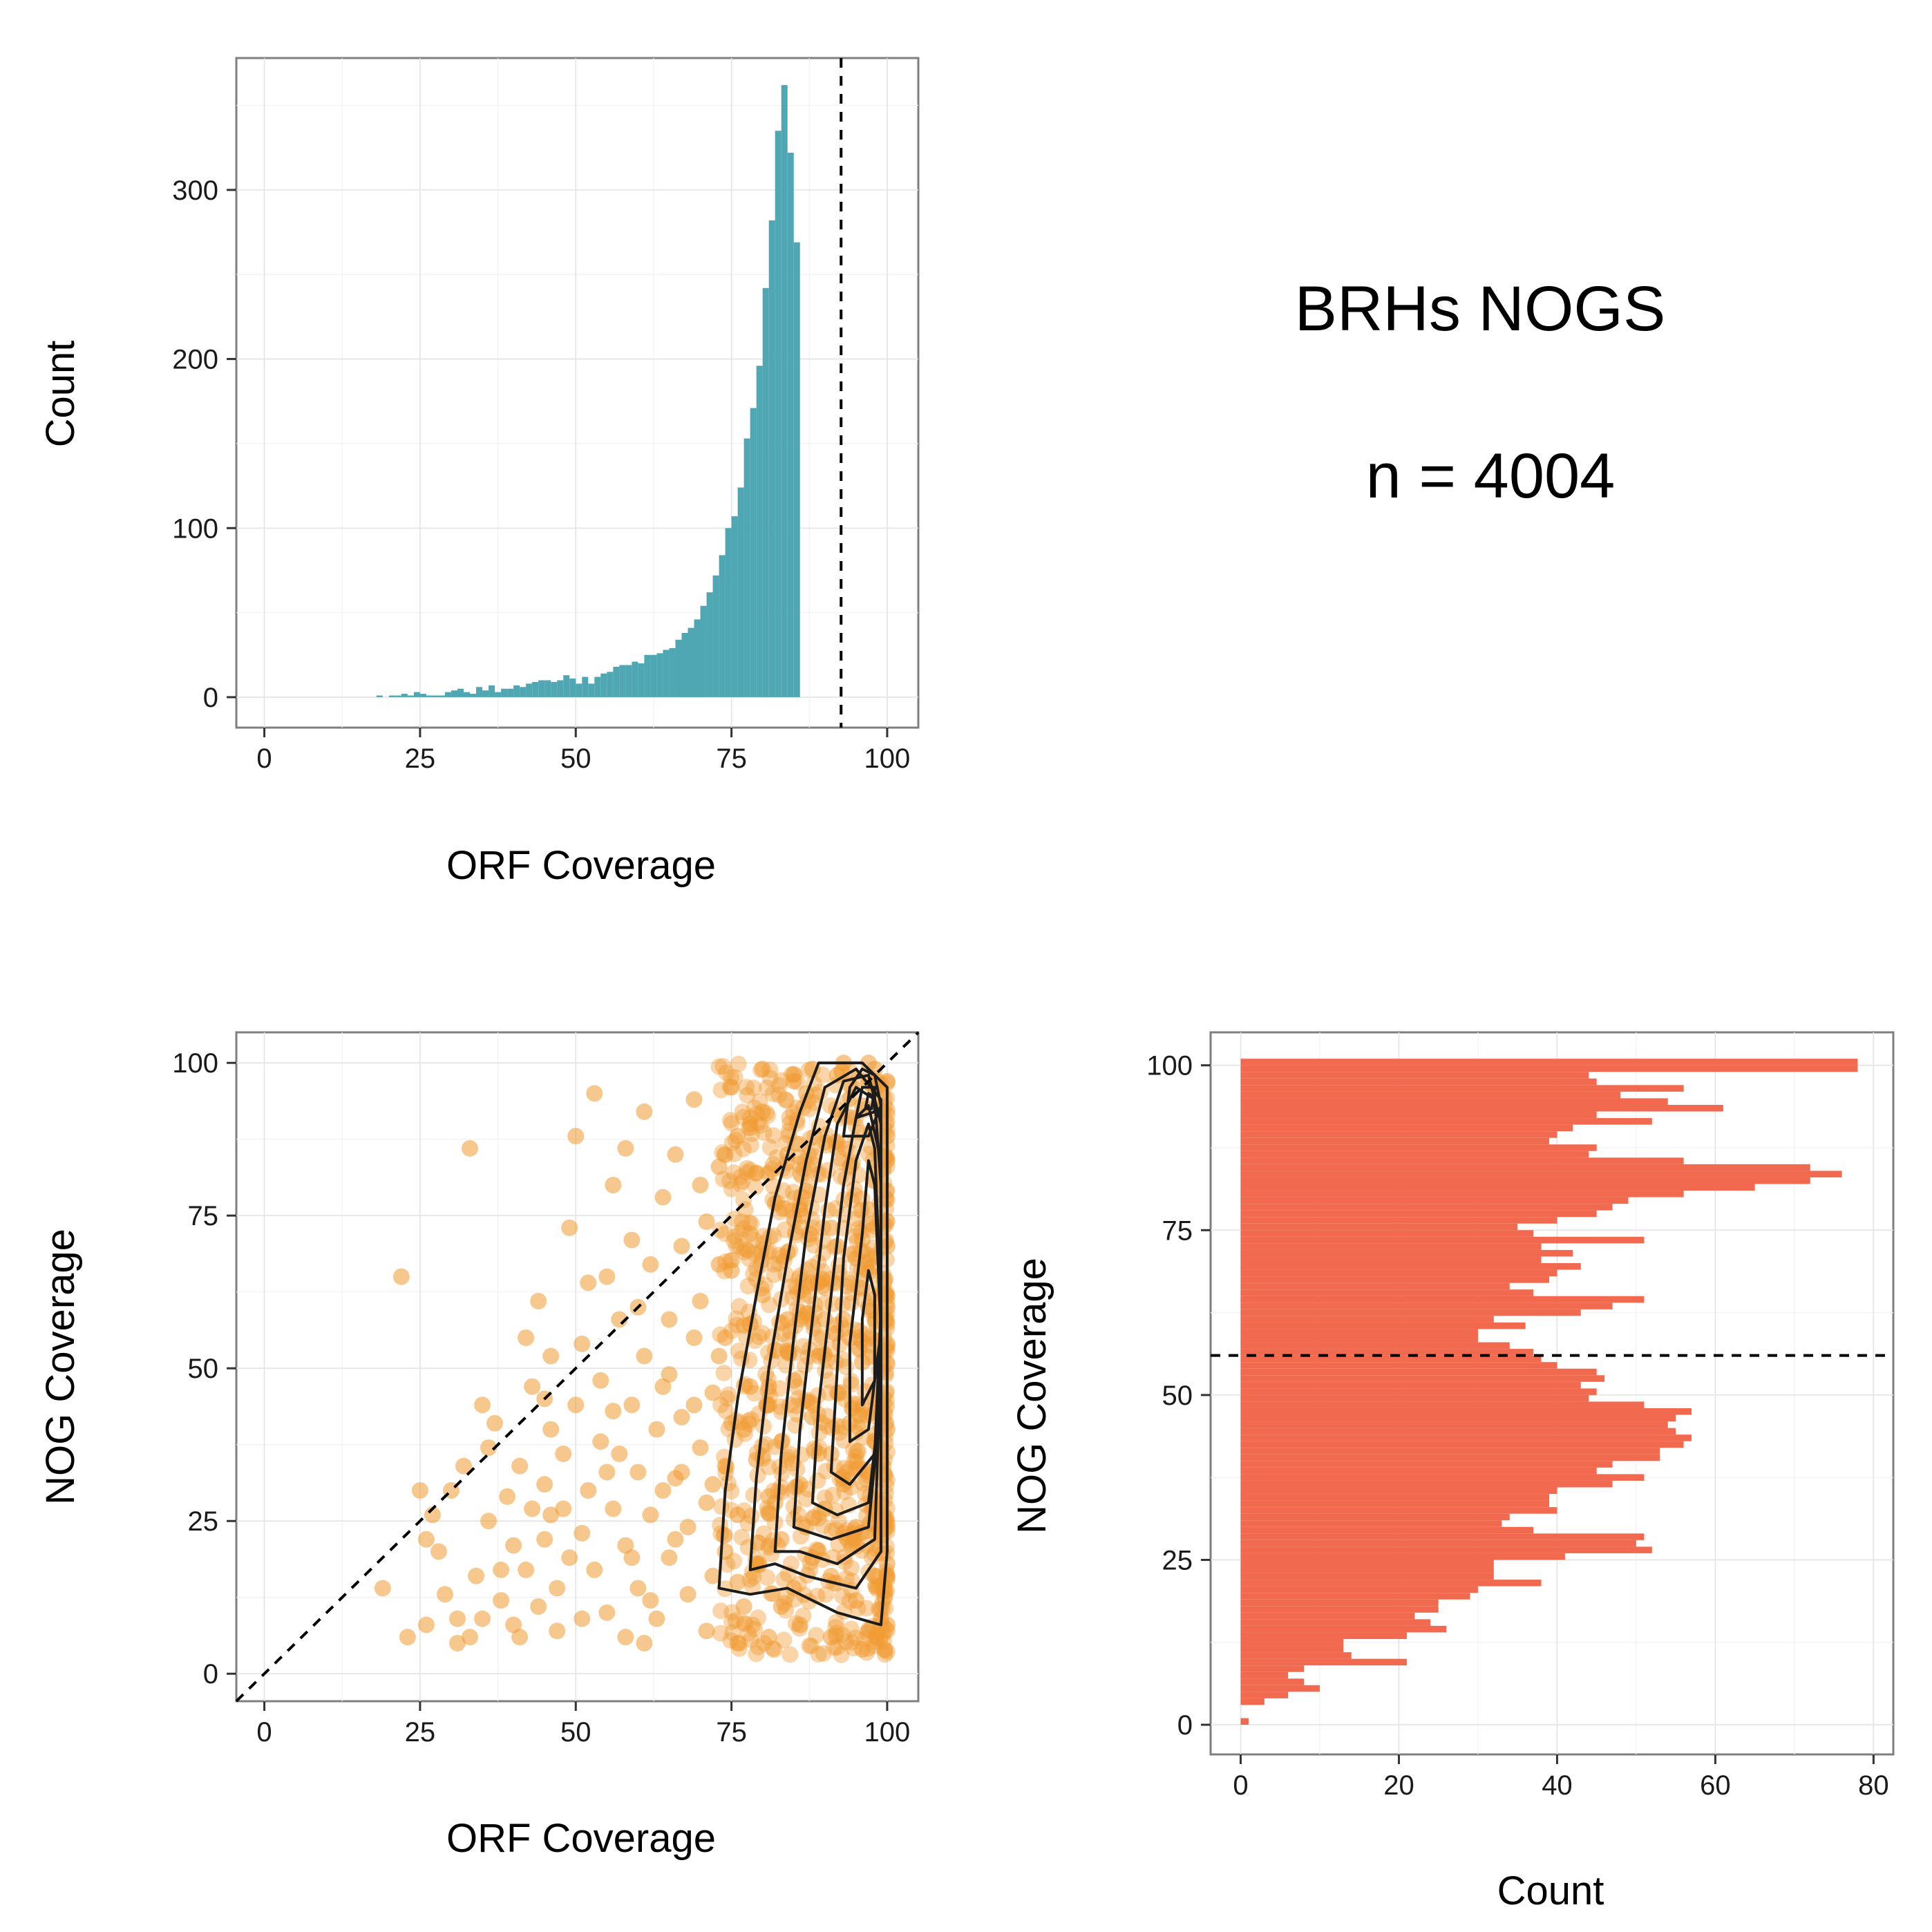 The width and height of the screenshot is (1932, 1932). I want to click on x-tick-label: 40, so click(1557, 1785).